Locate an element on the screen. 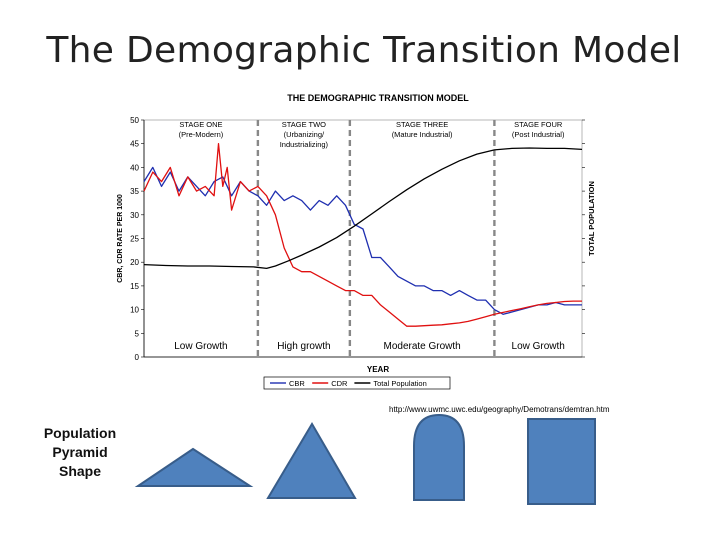  y-tick-label: 45 is located at coordinates (134, 144).